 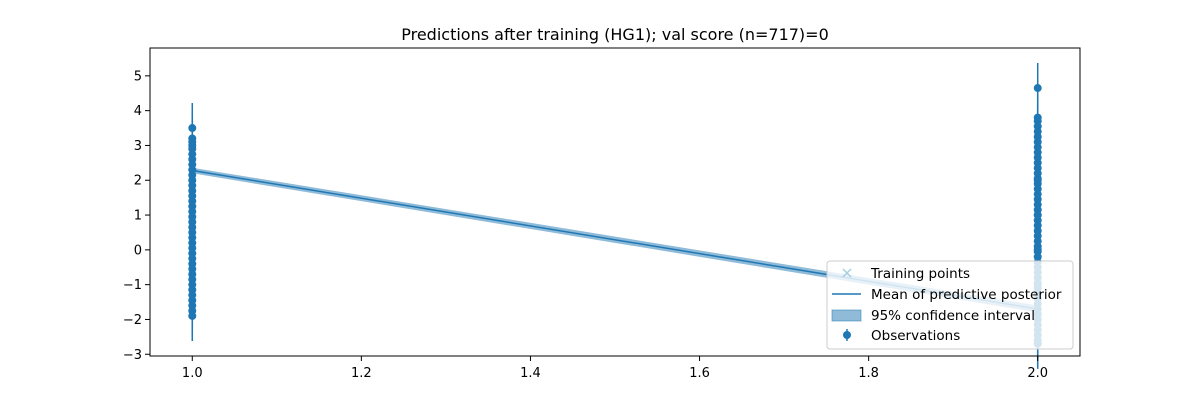 I want to click on y-tick-label: −1, so click(x=132, y=285).